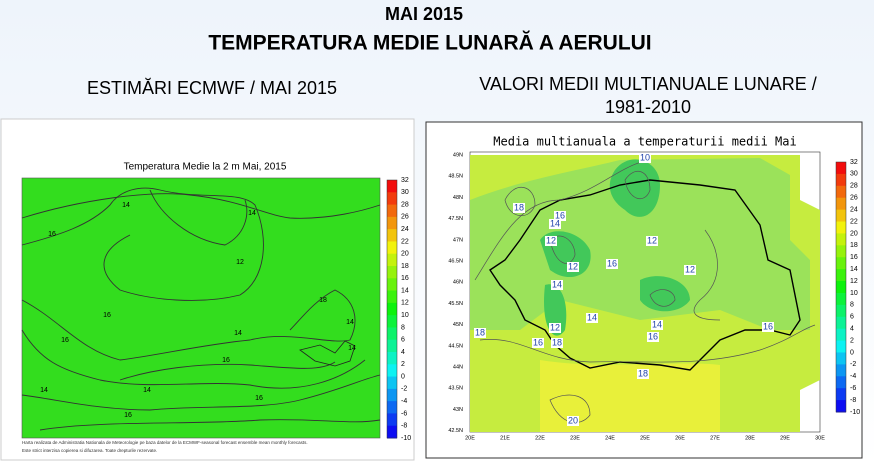 The image size is (874, 467). What do you see at coordinates (405, 192) in the screenshot?
I see `colorbar-label: 30` at bounding box center [405, 192].